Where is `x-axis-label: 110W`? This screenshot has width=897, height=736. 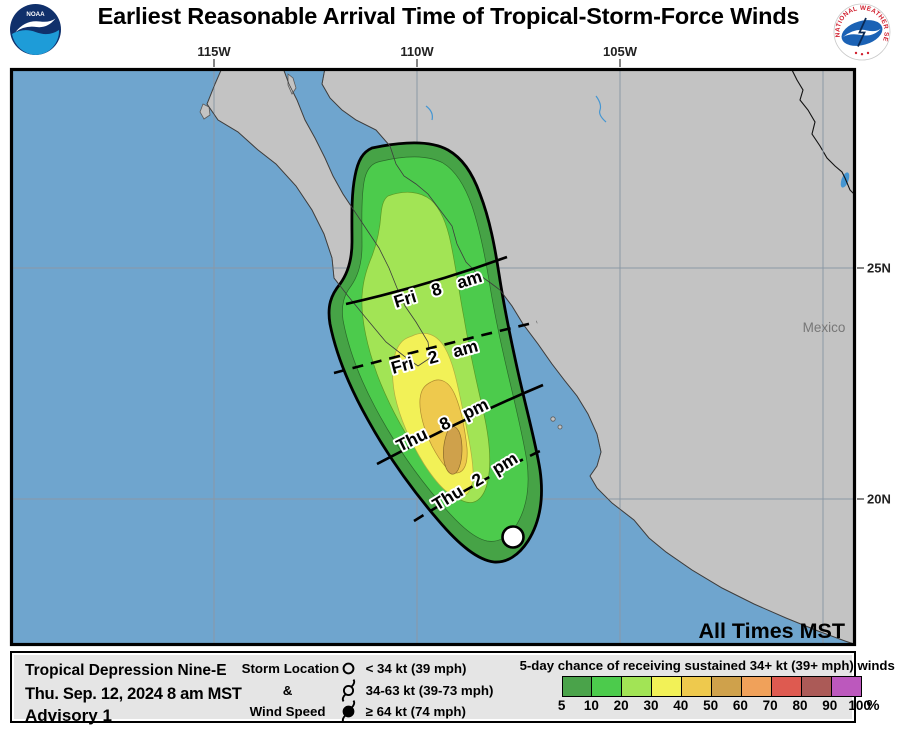 x-axis-label: 110W is located at coordinates (417, 51).